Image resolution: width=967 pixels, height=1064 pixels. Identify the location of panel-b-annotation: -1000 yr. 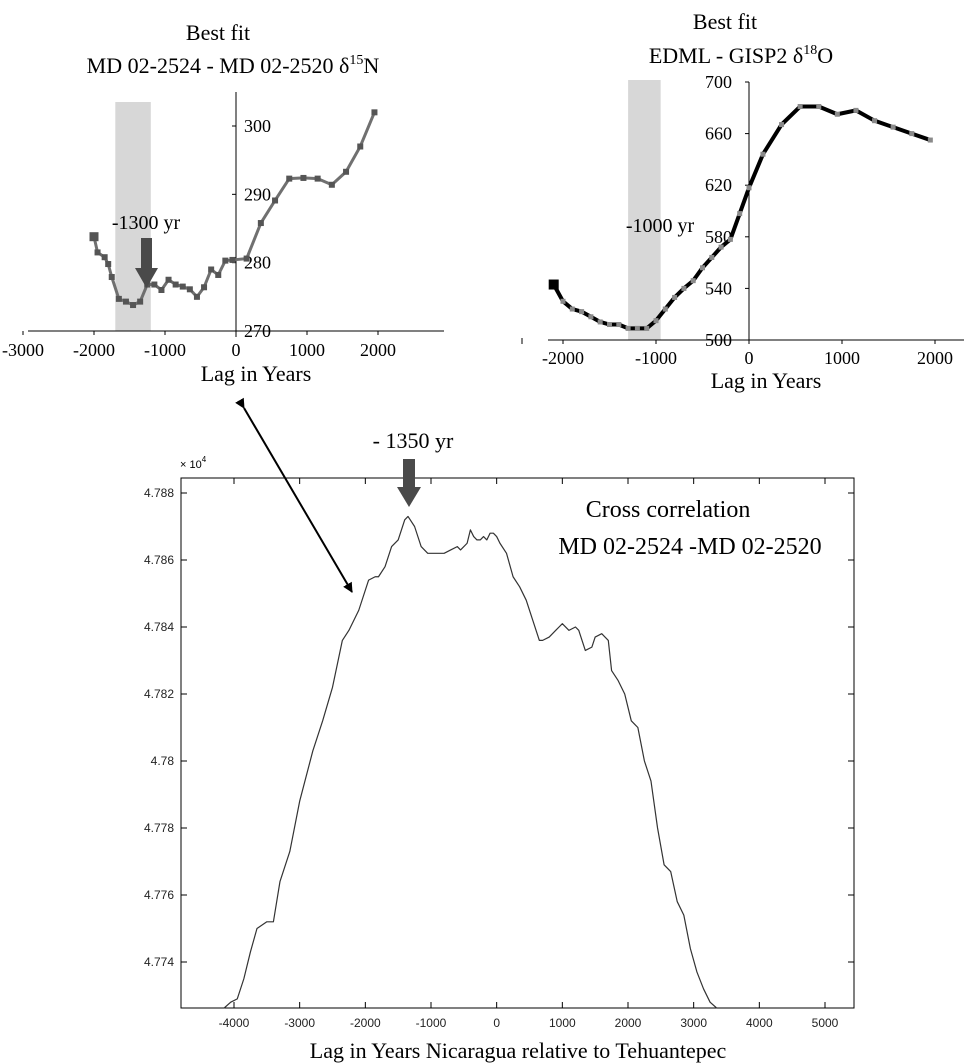
(660, 226).